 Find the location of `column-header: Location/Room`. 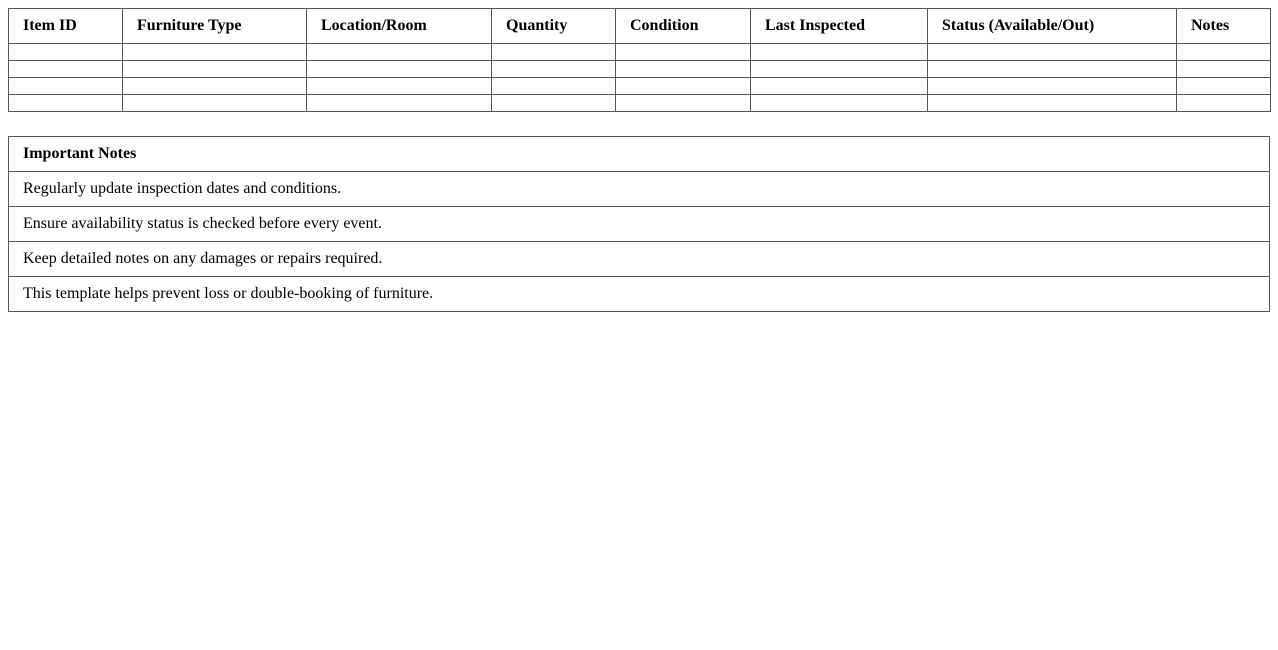

column-header: Location/Room is located at coordinates (399, 26).